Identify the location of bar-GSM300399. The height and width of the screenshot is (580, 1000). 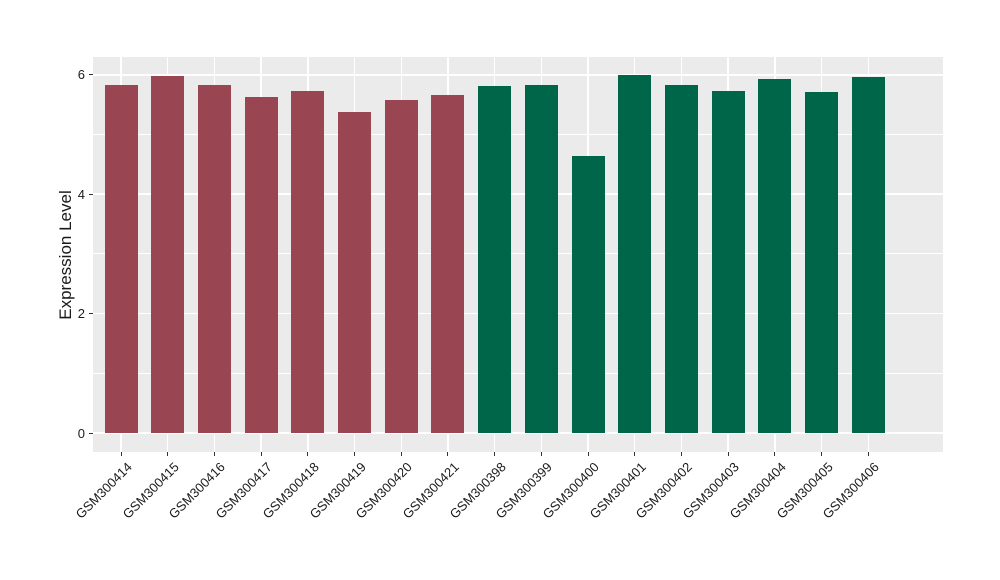
(541, 259).